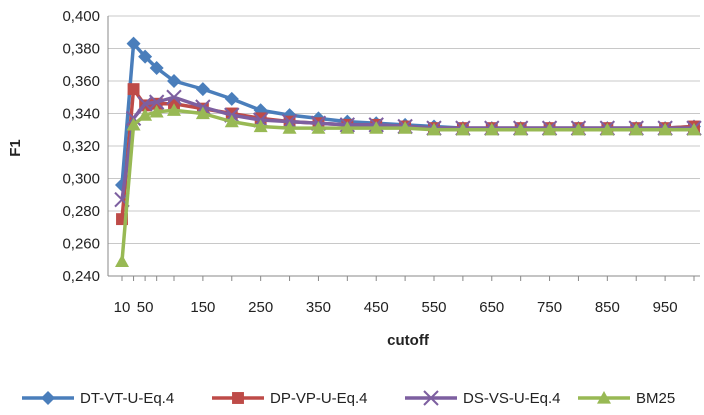 This screenshot has width=704, height=415. What do you see at coordinates (408, 340) in the screenshot?
I see `x-axis-title: cutoff` at bounding box center [408, 340].